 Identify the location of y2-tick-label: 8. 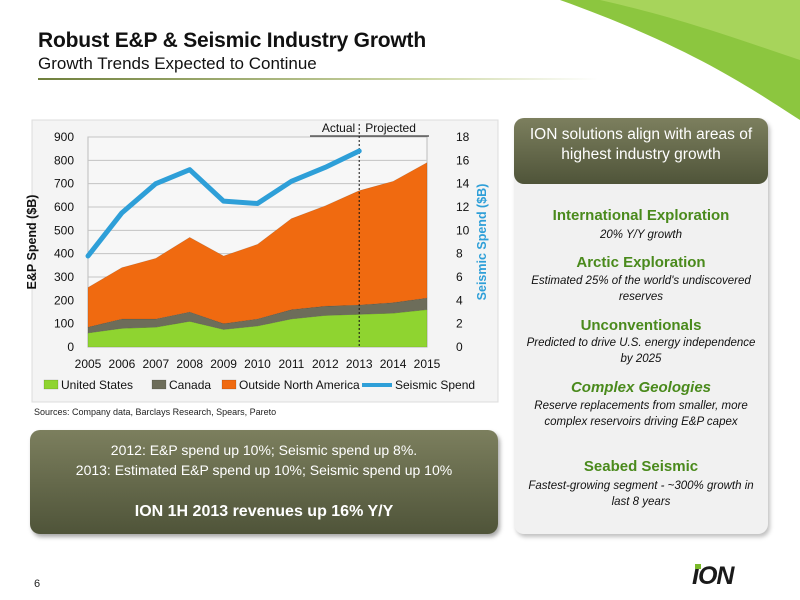
(459, 254).